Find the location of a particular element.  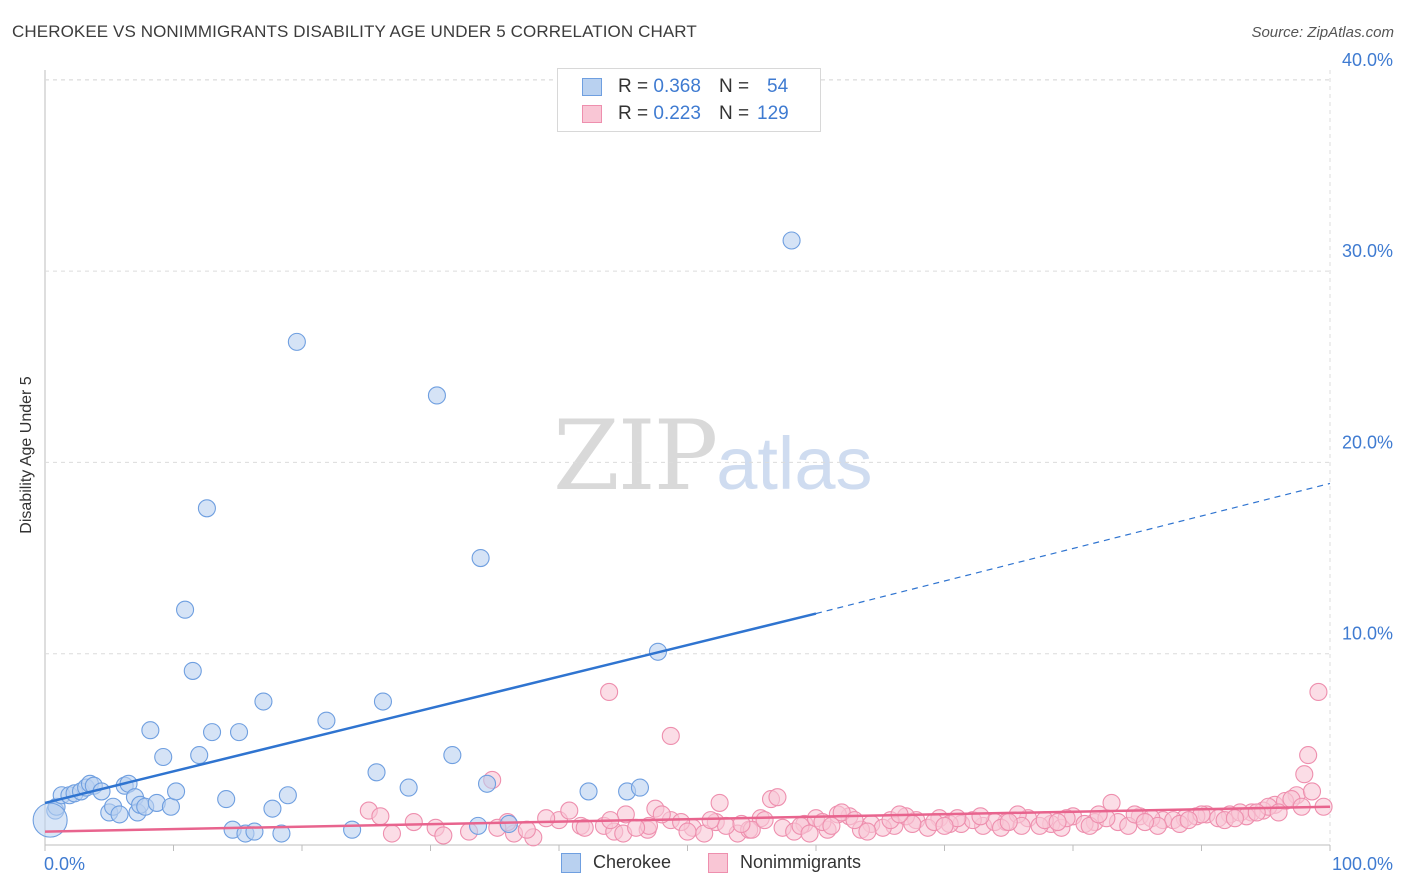

r-value: 0.223 is located at coordinates (677, 113).